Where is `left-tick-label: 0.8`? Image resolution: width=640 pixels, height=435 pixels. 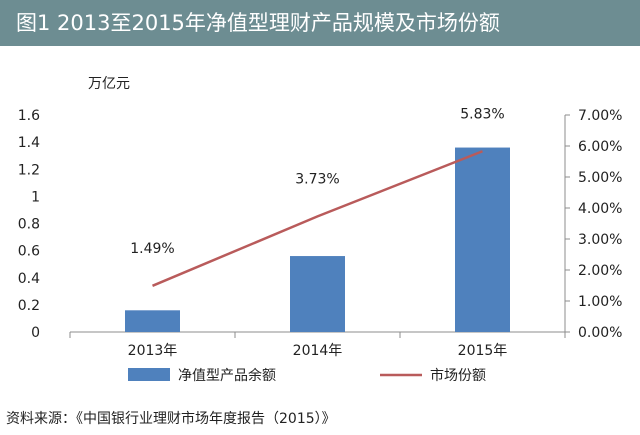 left-tick-label: 0.8 is located at coordinates (29, 225).